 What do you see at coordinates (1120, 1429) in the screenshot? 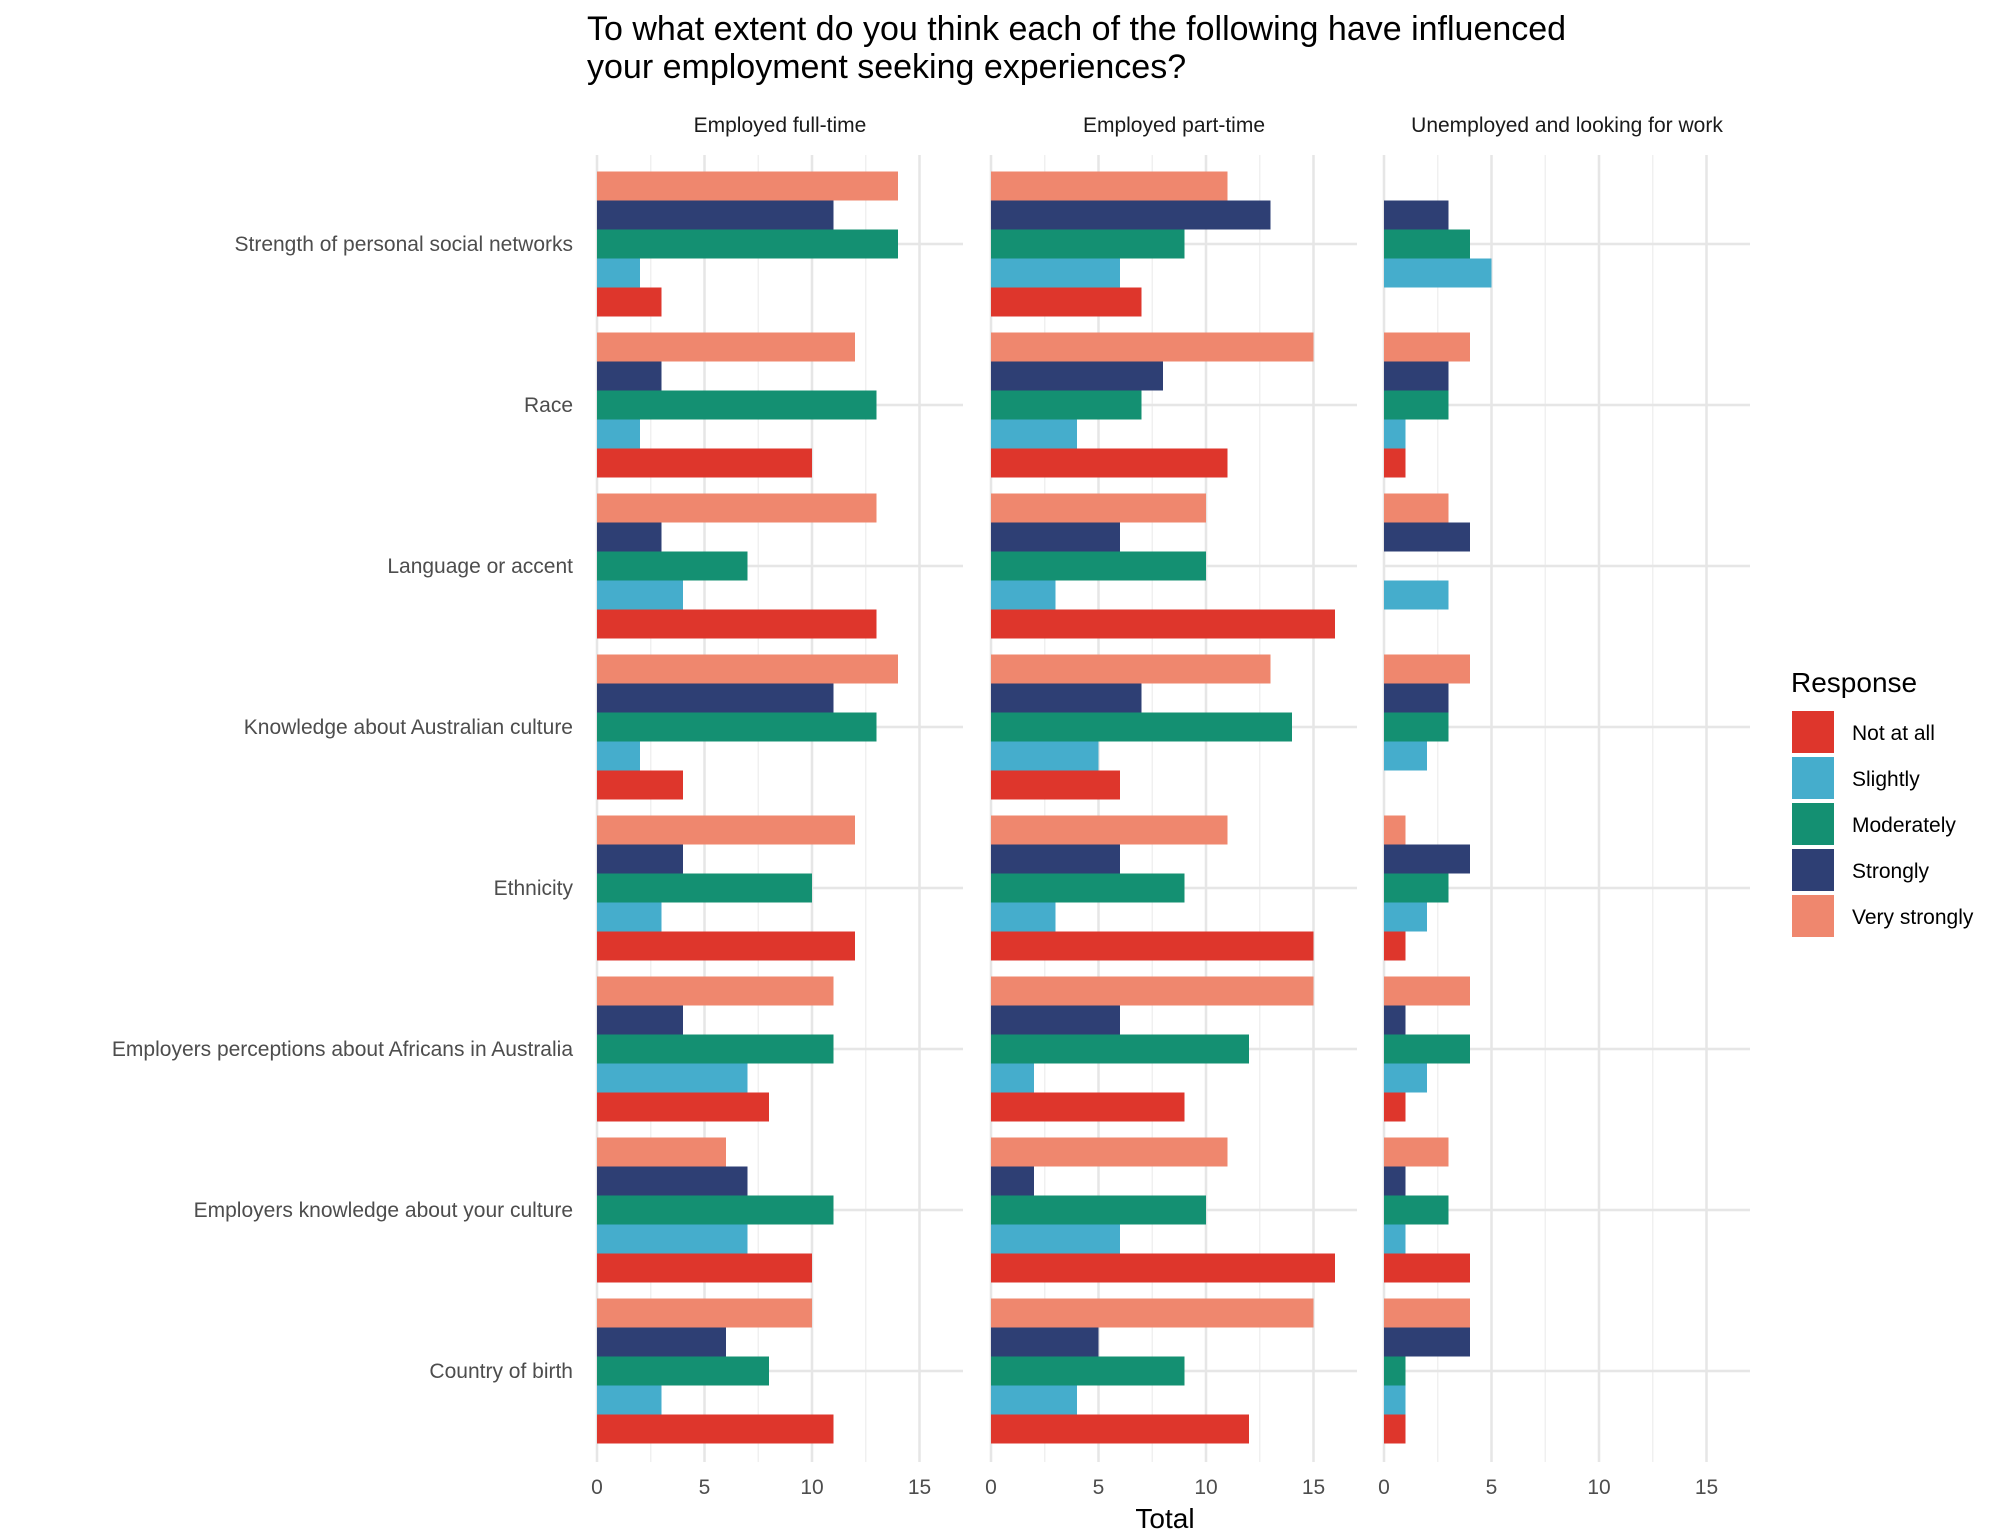
I see `bar-employed-part-time-country-of-birth-not-at-all` at bounding box center [1120, 1429].